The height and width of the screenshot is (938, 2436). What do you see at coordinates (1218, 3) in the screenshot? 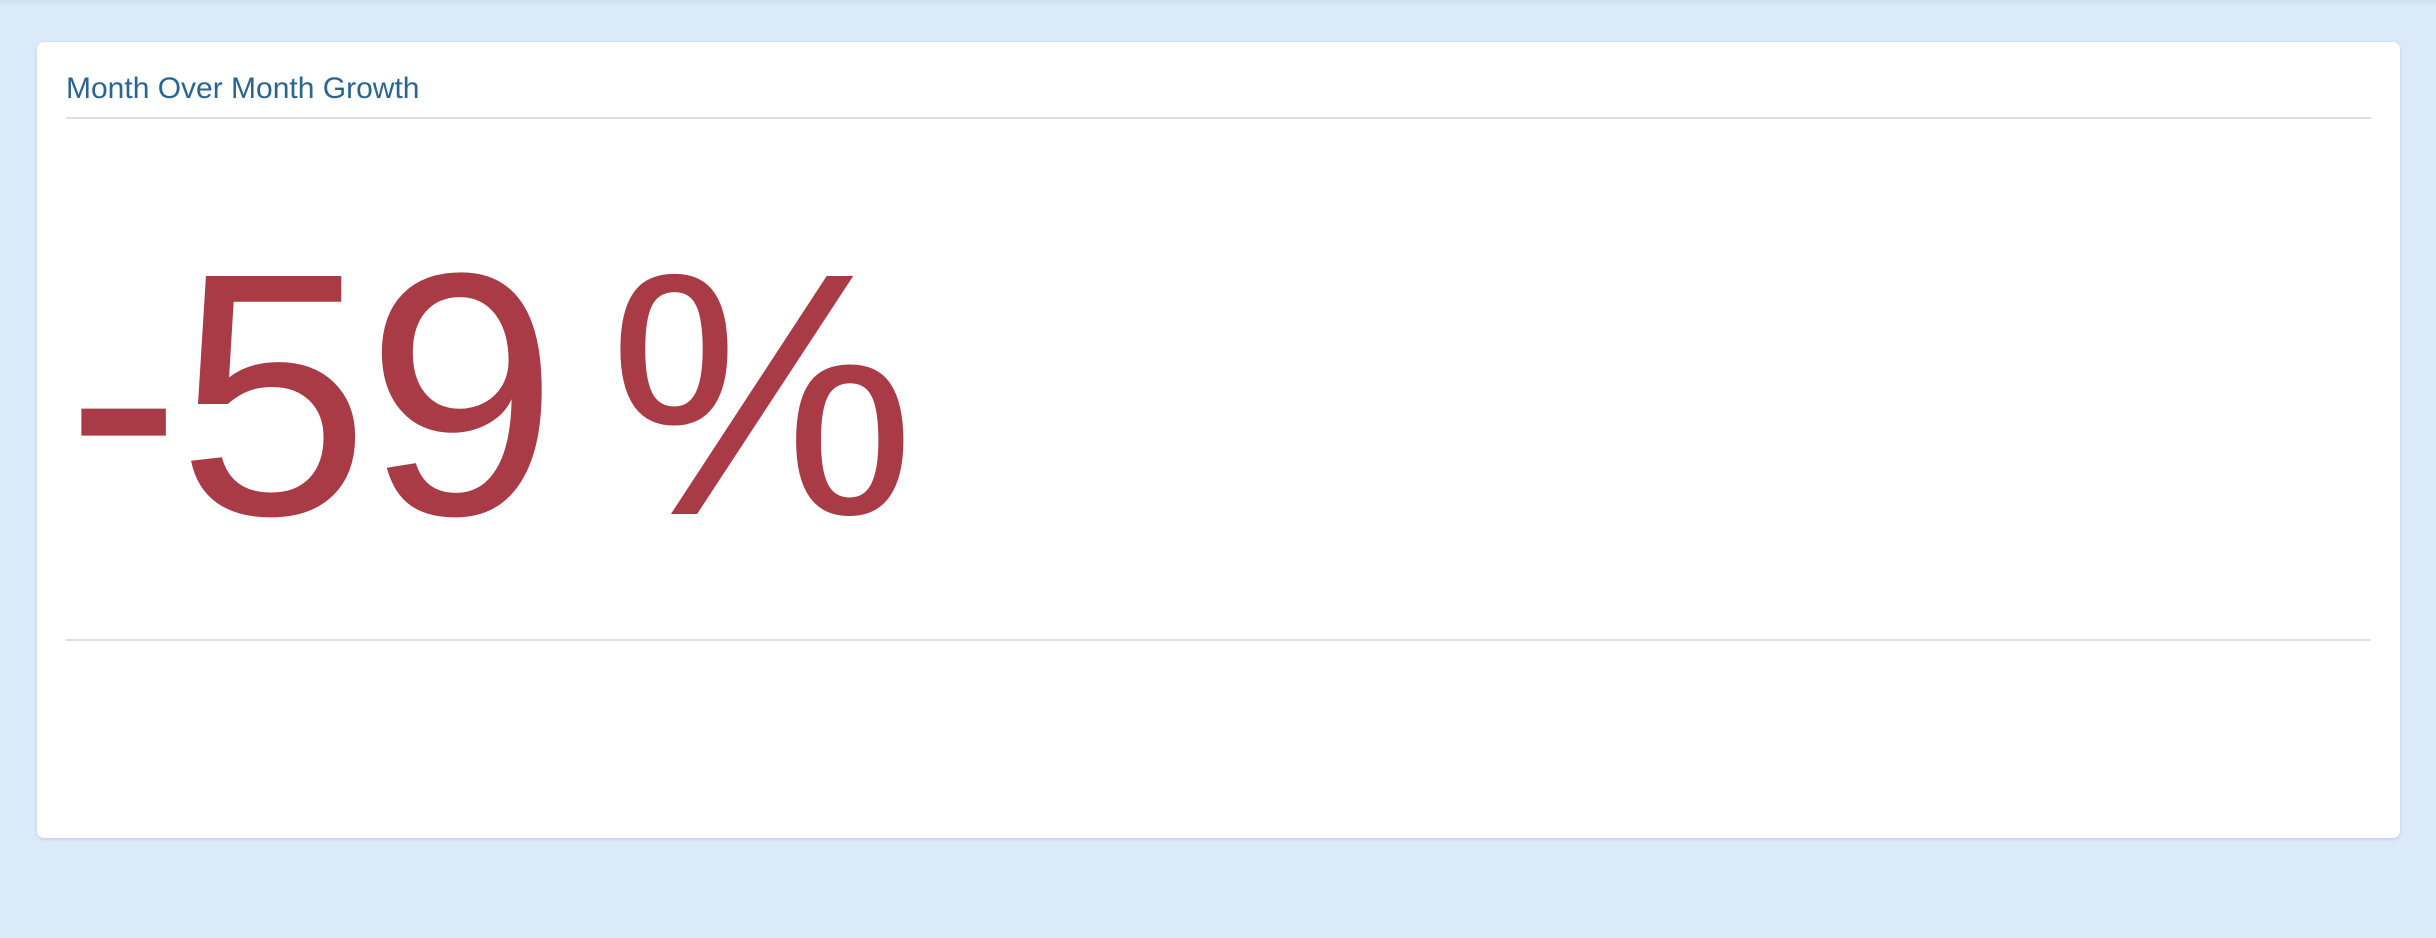
I see `page-top-shadow` at bounding box center [1218, 3].